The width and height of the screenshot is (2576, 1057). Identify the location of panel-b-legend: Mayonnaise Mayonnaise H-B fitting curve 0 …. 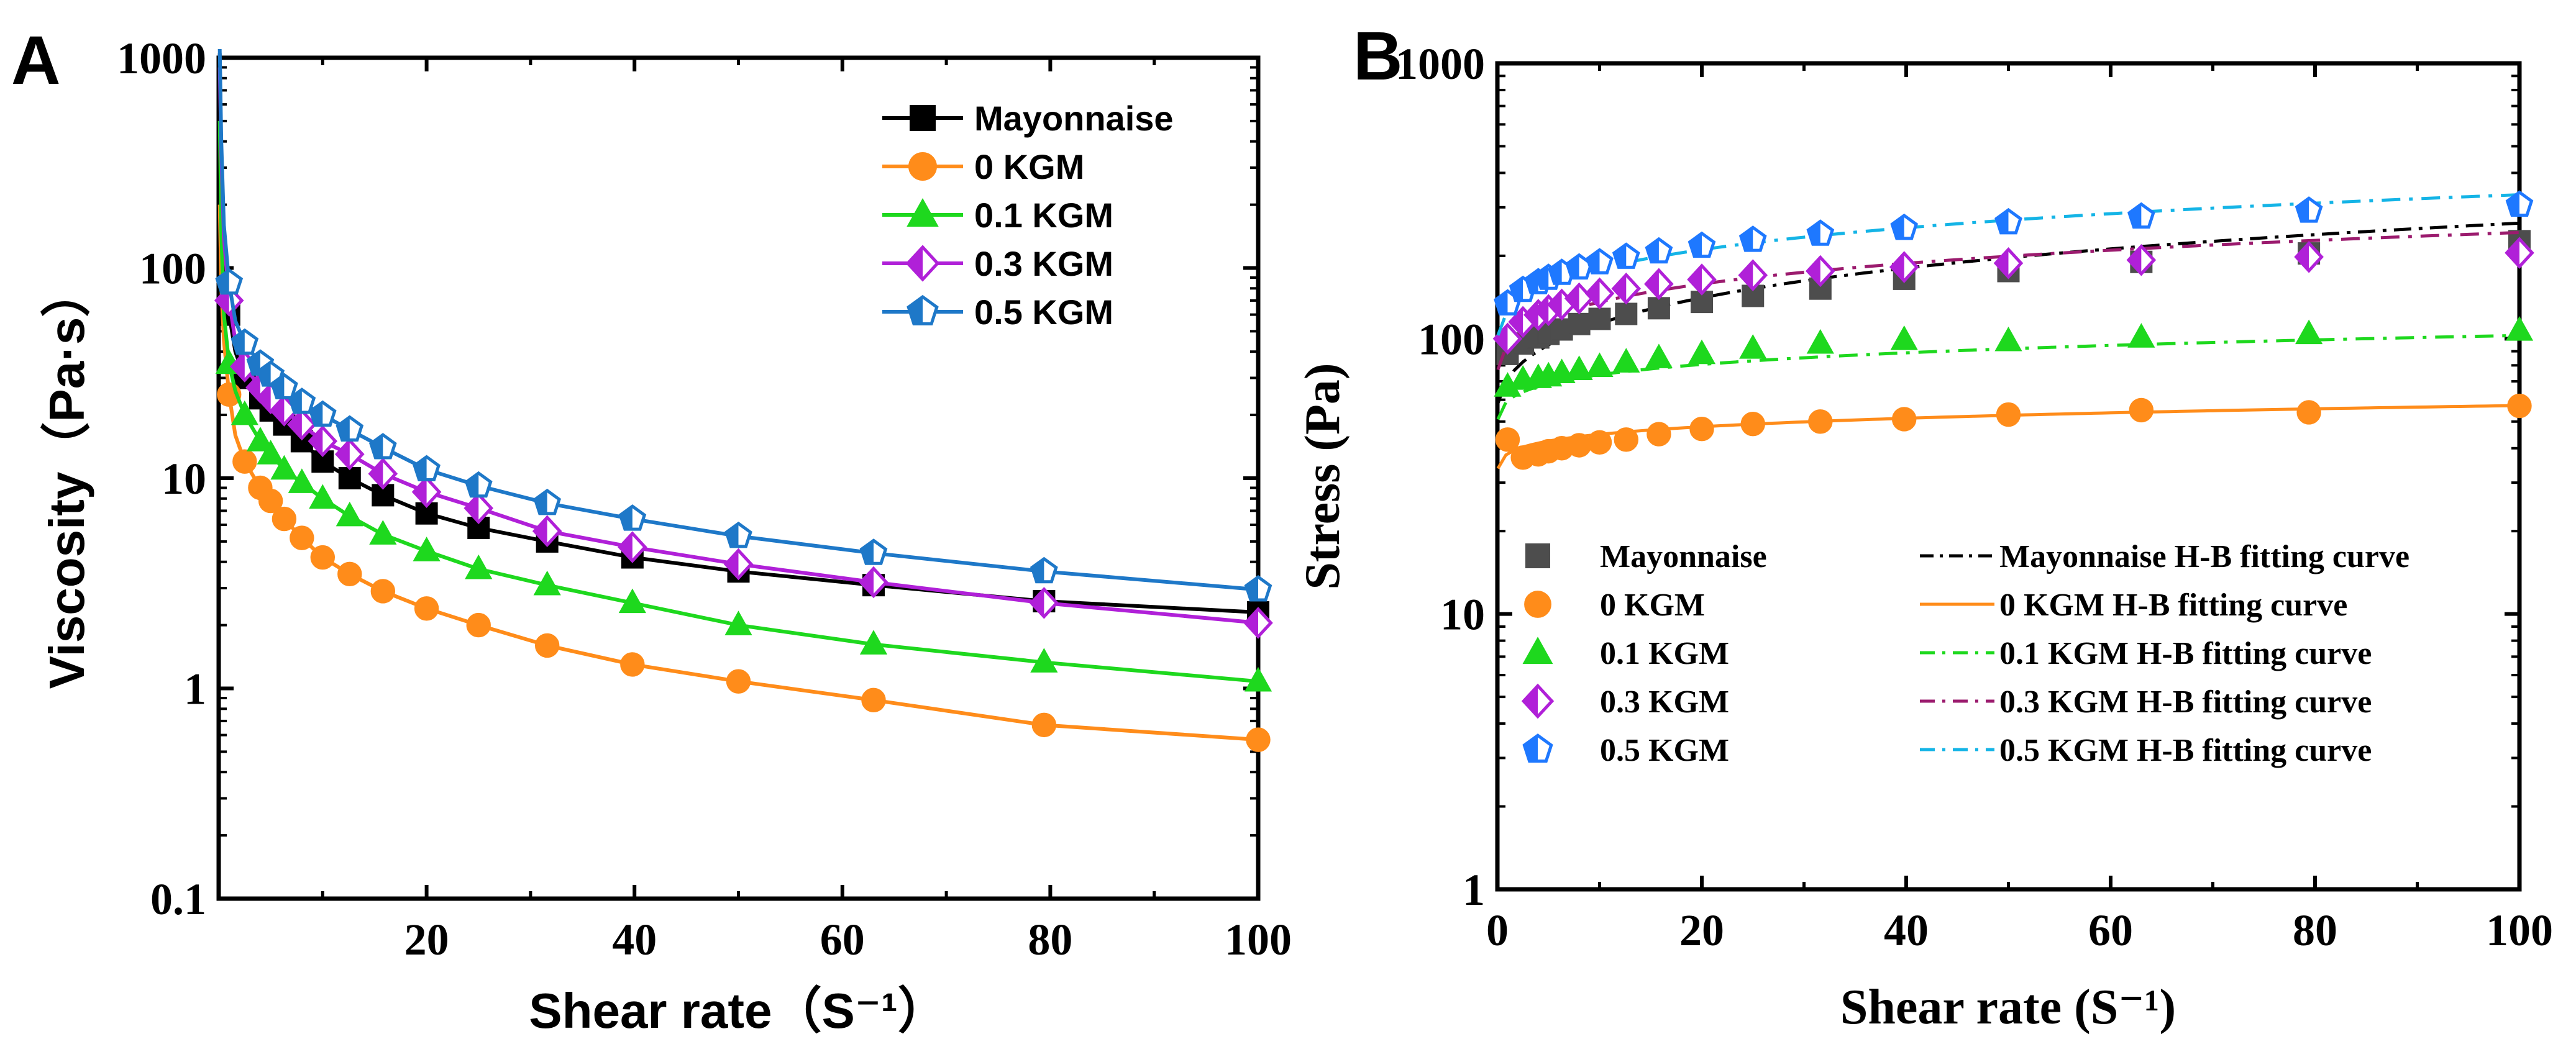
(1965, 653).